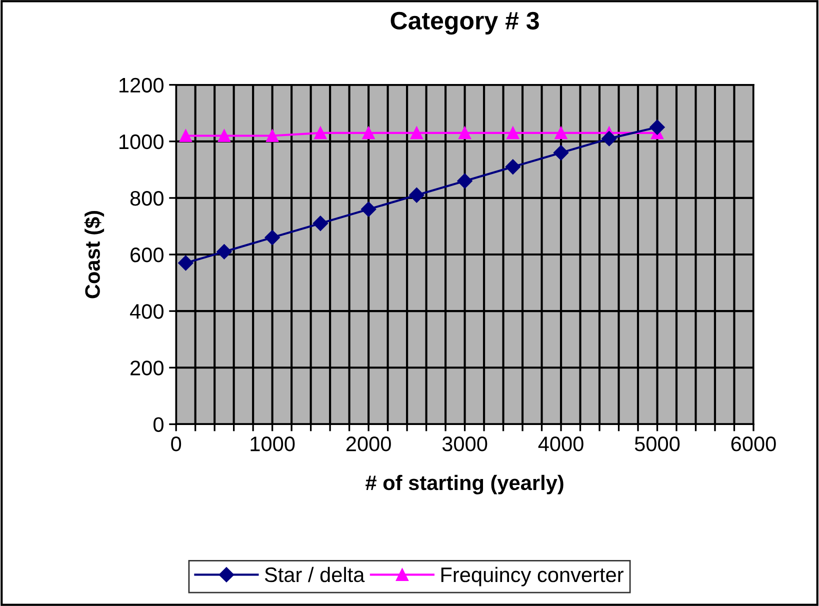  Describe the element at coordinates (159, 424) in the screenshot. I see `y-tick-label: 0` at that location.